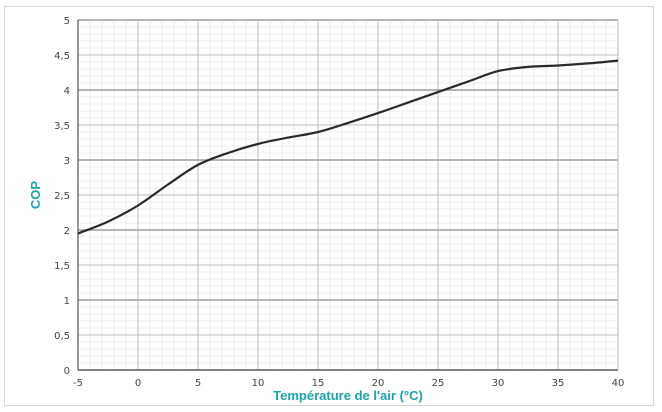 The image size is (662, 412). I want to click on x-tick-label: 20, so click(378, 383).